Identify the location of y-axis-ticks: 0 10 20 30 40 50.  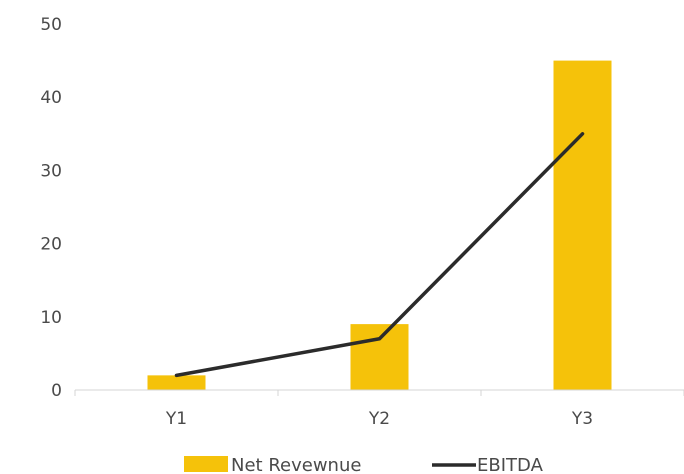
(51, 208).